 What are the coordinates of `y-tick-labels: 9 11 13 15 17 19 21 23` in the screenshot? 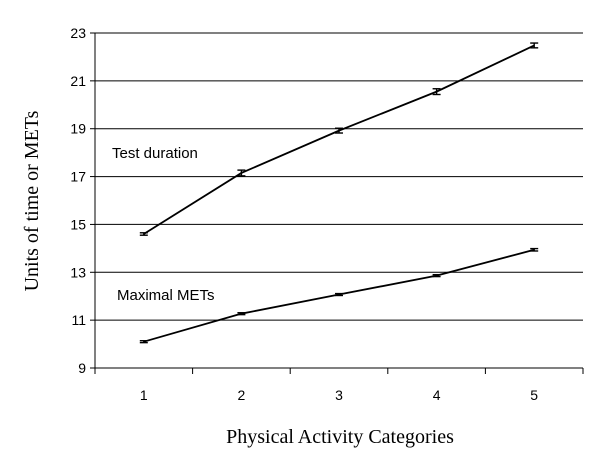 It's located at (78, 200).